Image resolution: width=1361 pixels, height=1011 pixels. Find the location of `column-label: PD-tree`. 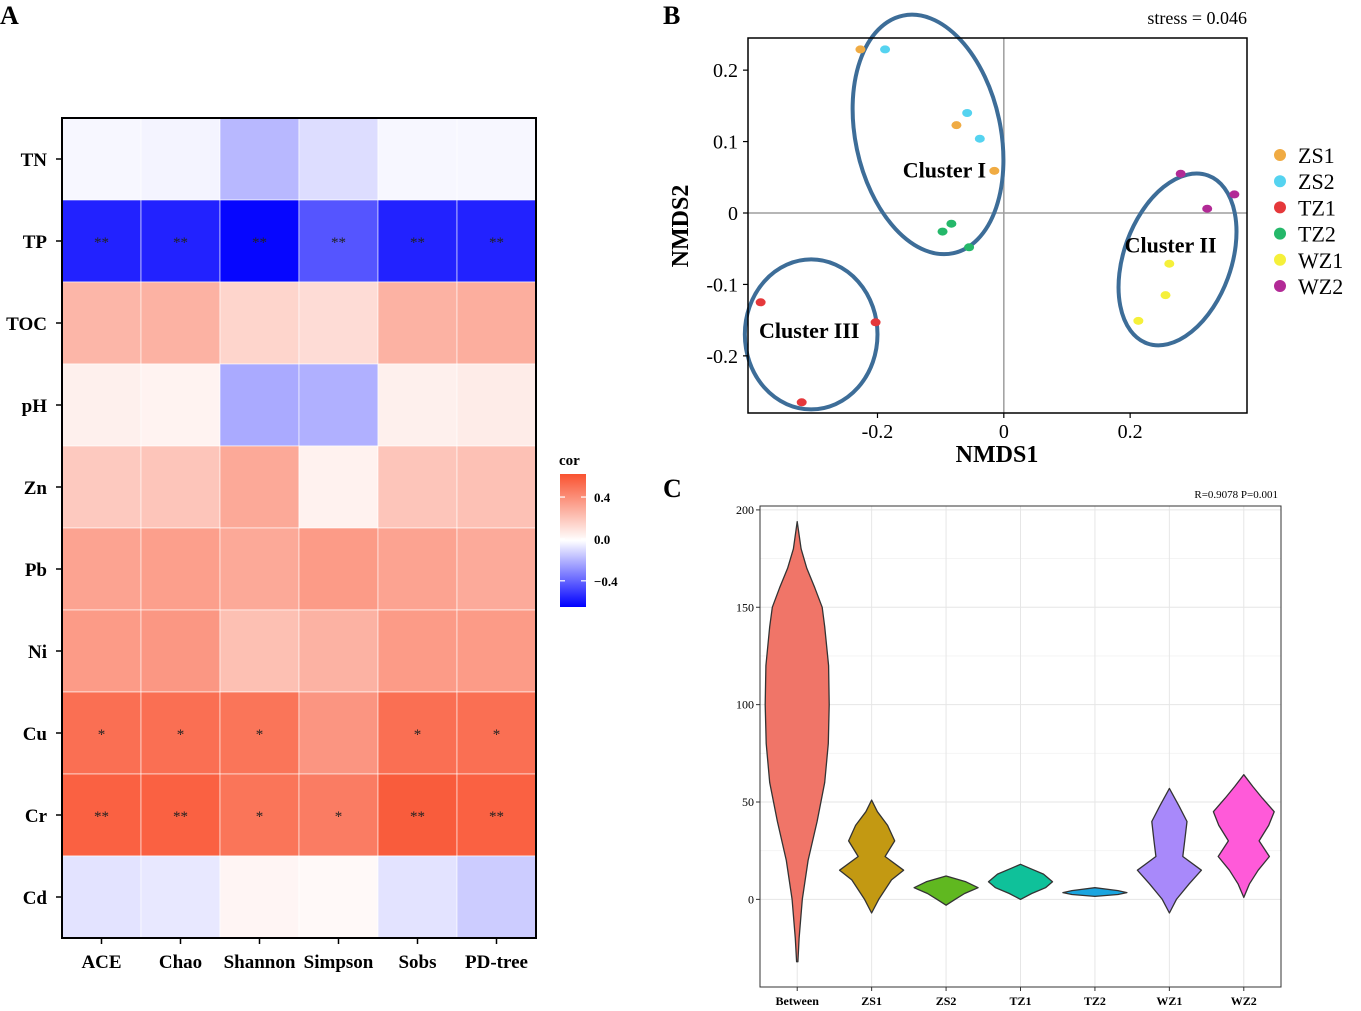

column-label: PD-tree is located at coordinates (496, 962).